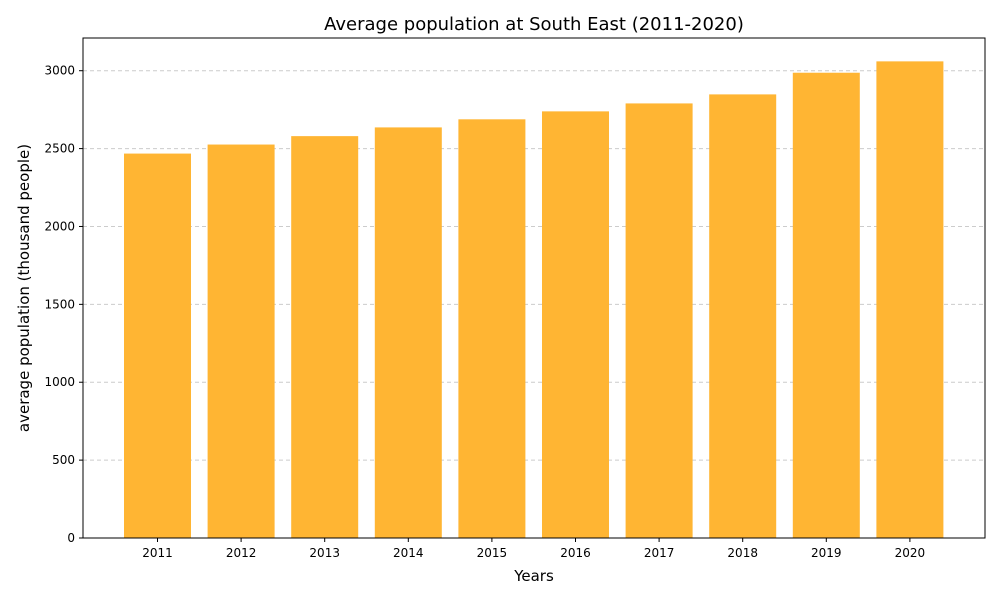 Image resolution: width=1000 pixels, height=600 pixels. I want to click on y-tick-label: 2000, so click(59, 226).